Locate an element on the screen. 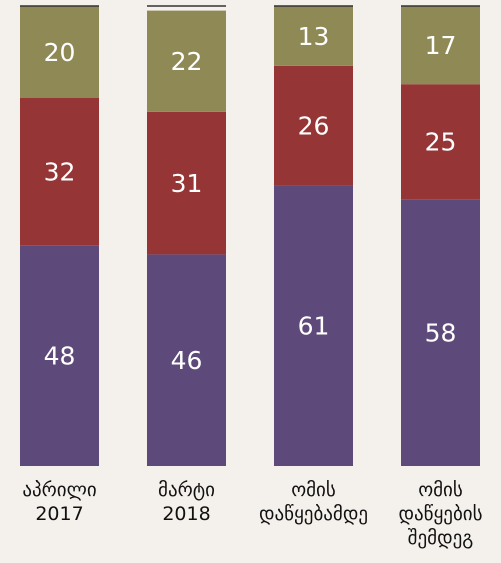 This screenshot has height=563, width=501. data-label: 17 is located at coordinates (441, 45).